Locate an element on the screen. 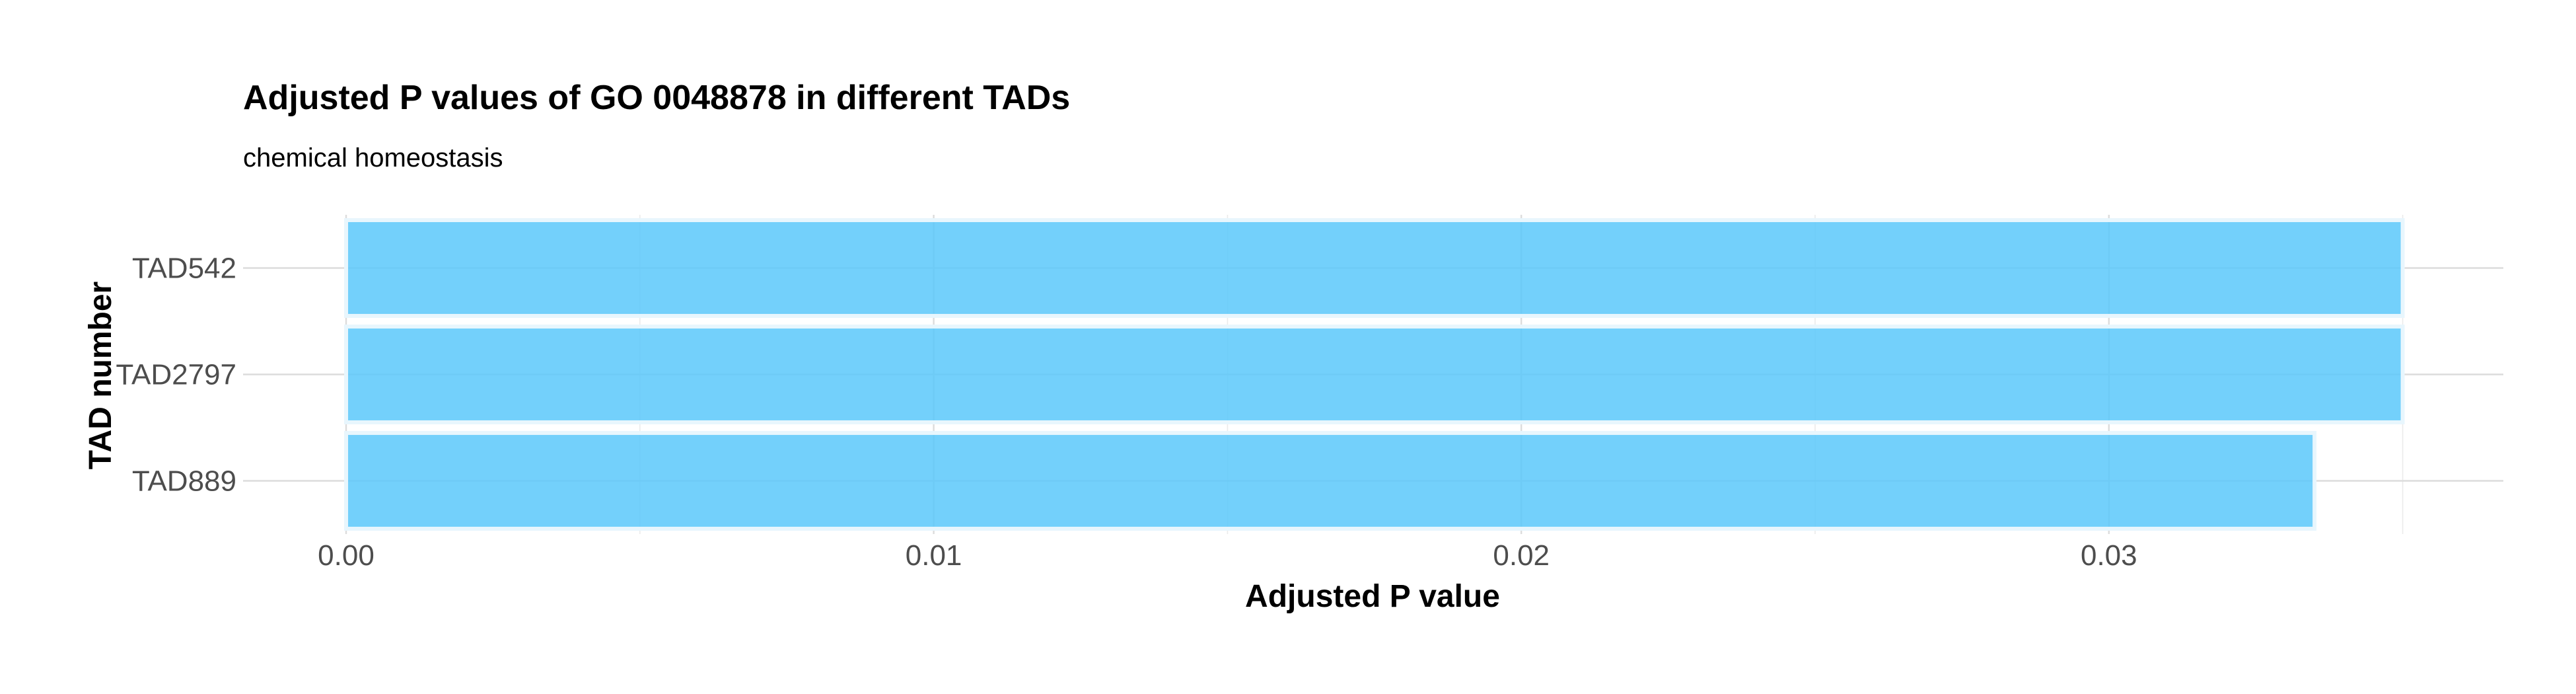 This screenshot has width=2576, height=694. x-tick-labels: 0.00 0.01 0.02 0.03 is located at coordinates (1227, 555).